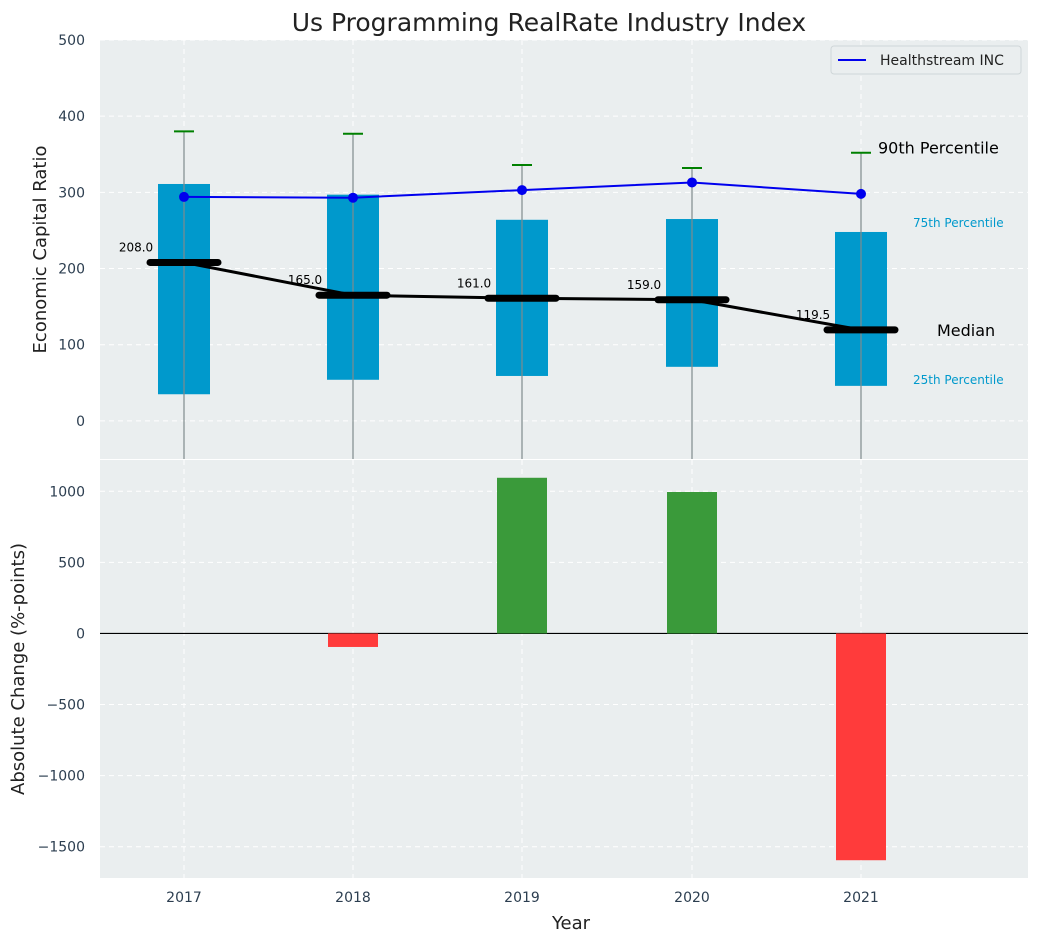 The height and width of the screenshot is (942, 1039). I want to click on bottom-ytick-label: 500, so click(71, 563).